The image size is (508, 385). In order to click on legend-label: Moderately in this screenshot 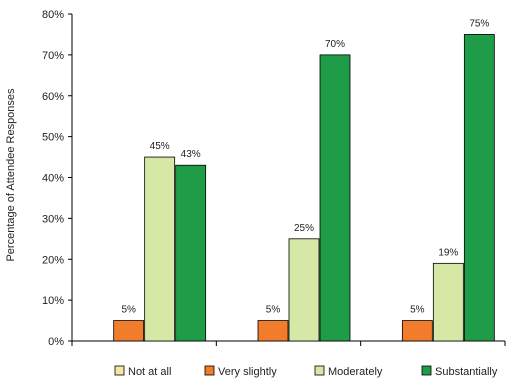, I will do `click(355, 372)`.